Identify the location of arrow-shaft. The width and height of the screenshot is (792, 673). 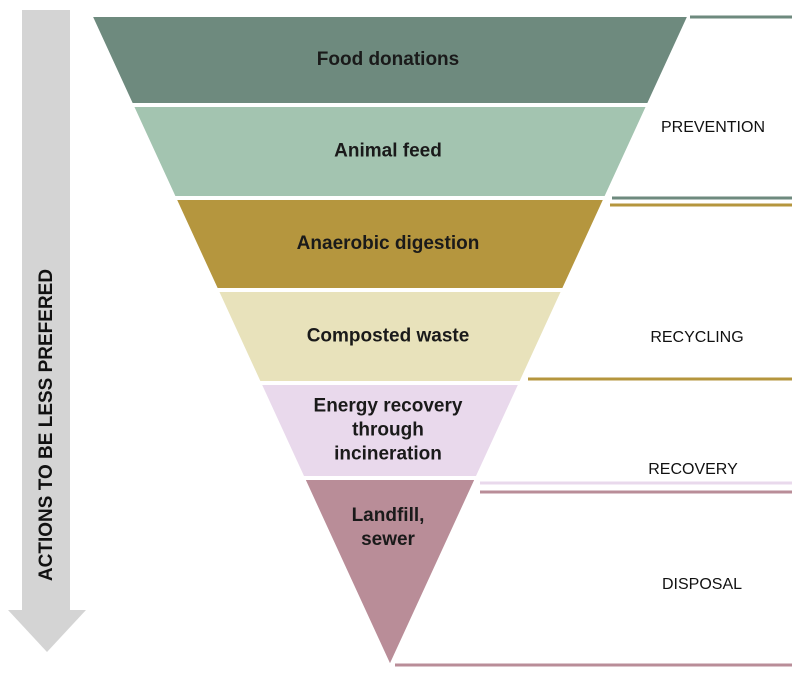
(46, 310).